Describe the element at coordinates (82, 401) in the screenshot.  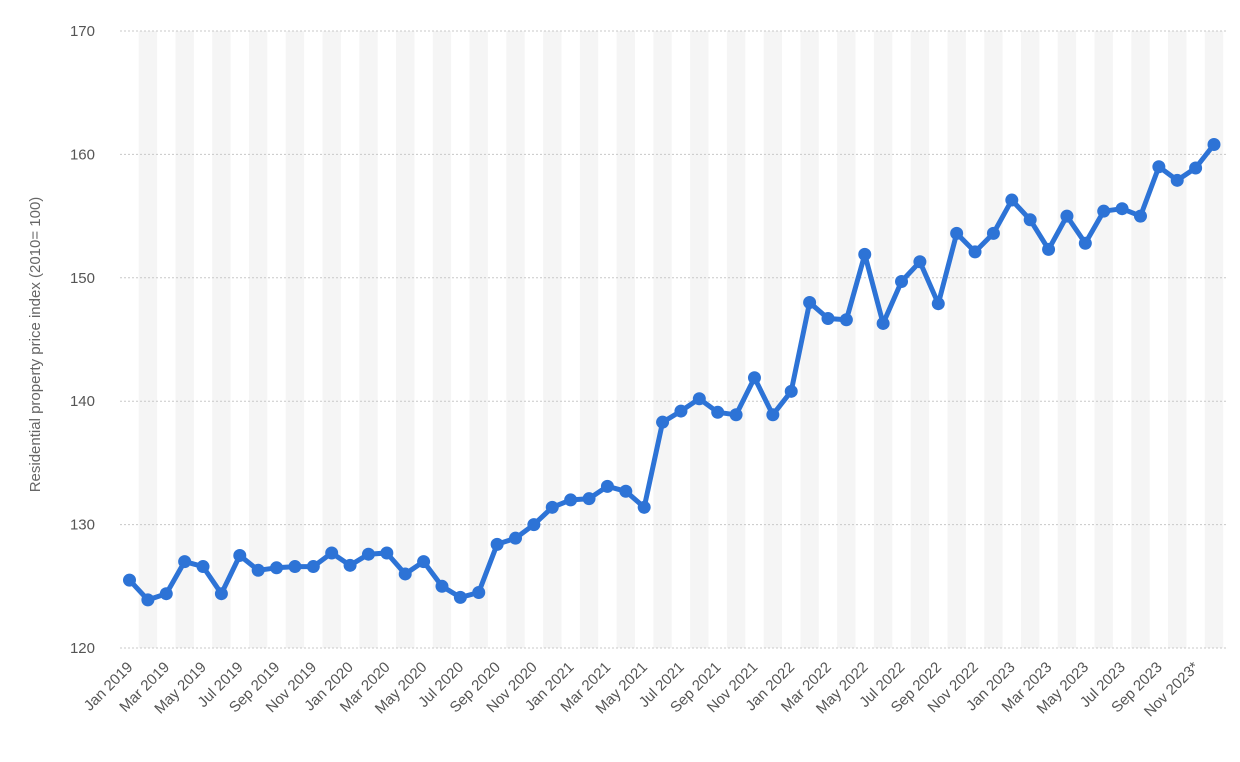
I see `y-tick-label: 140` at that location.